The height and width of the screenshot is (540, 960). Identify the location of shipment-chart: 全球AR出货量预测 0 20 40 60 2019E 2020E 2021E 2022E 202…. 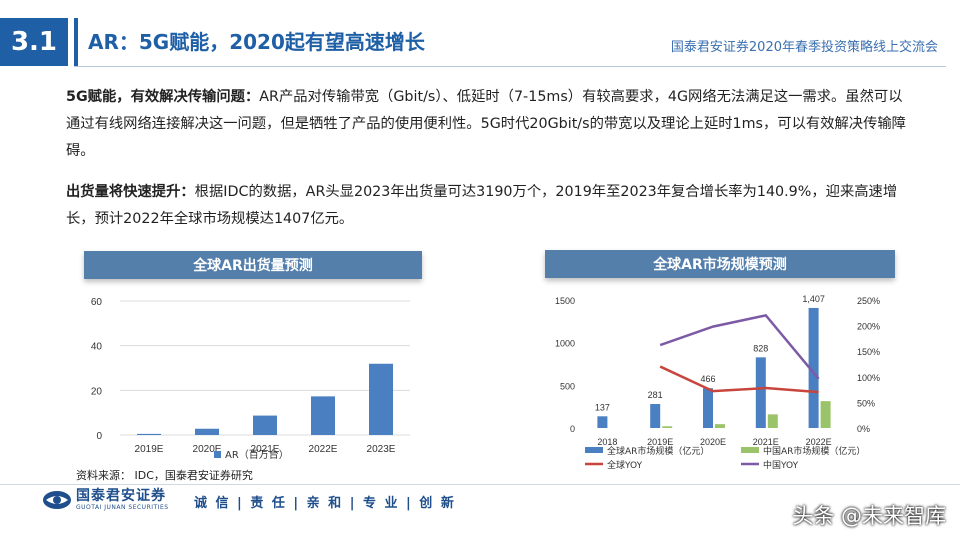
(253, 356).